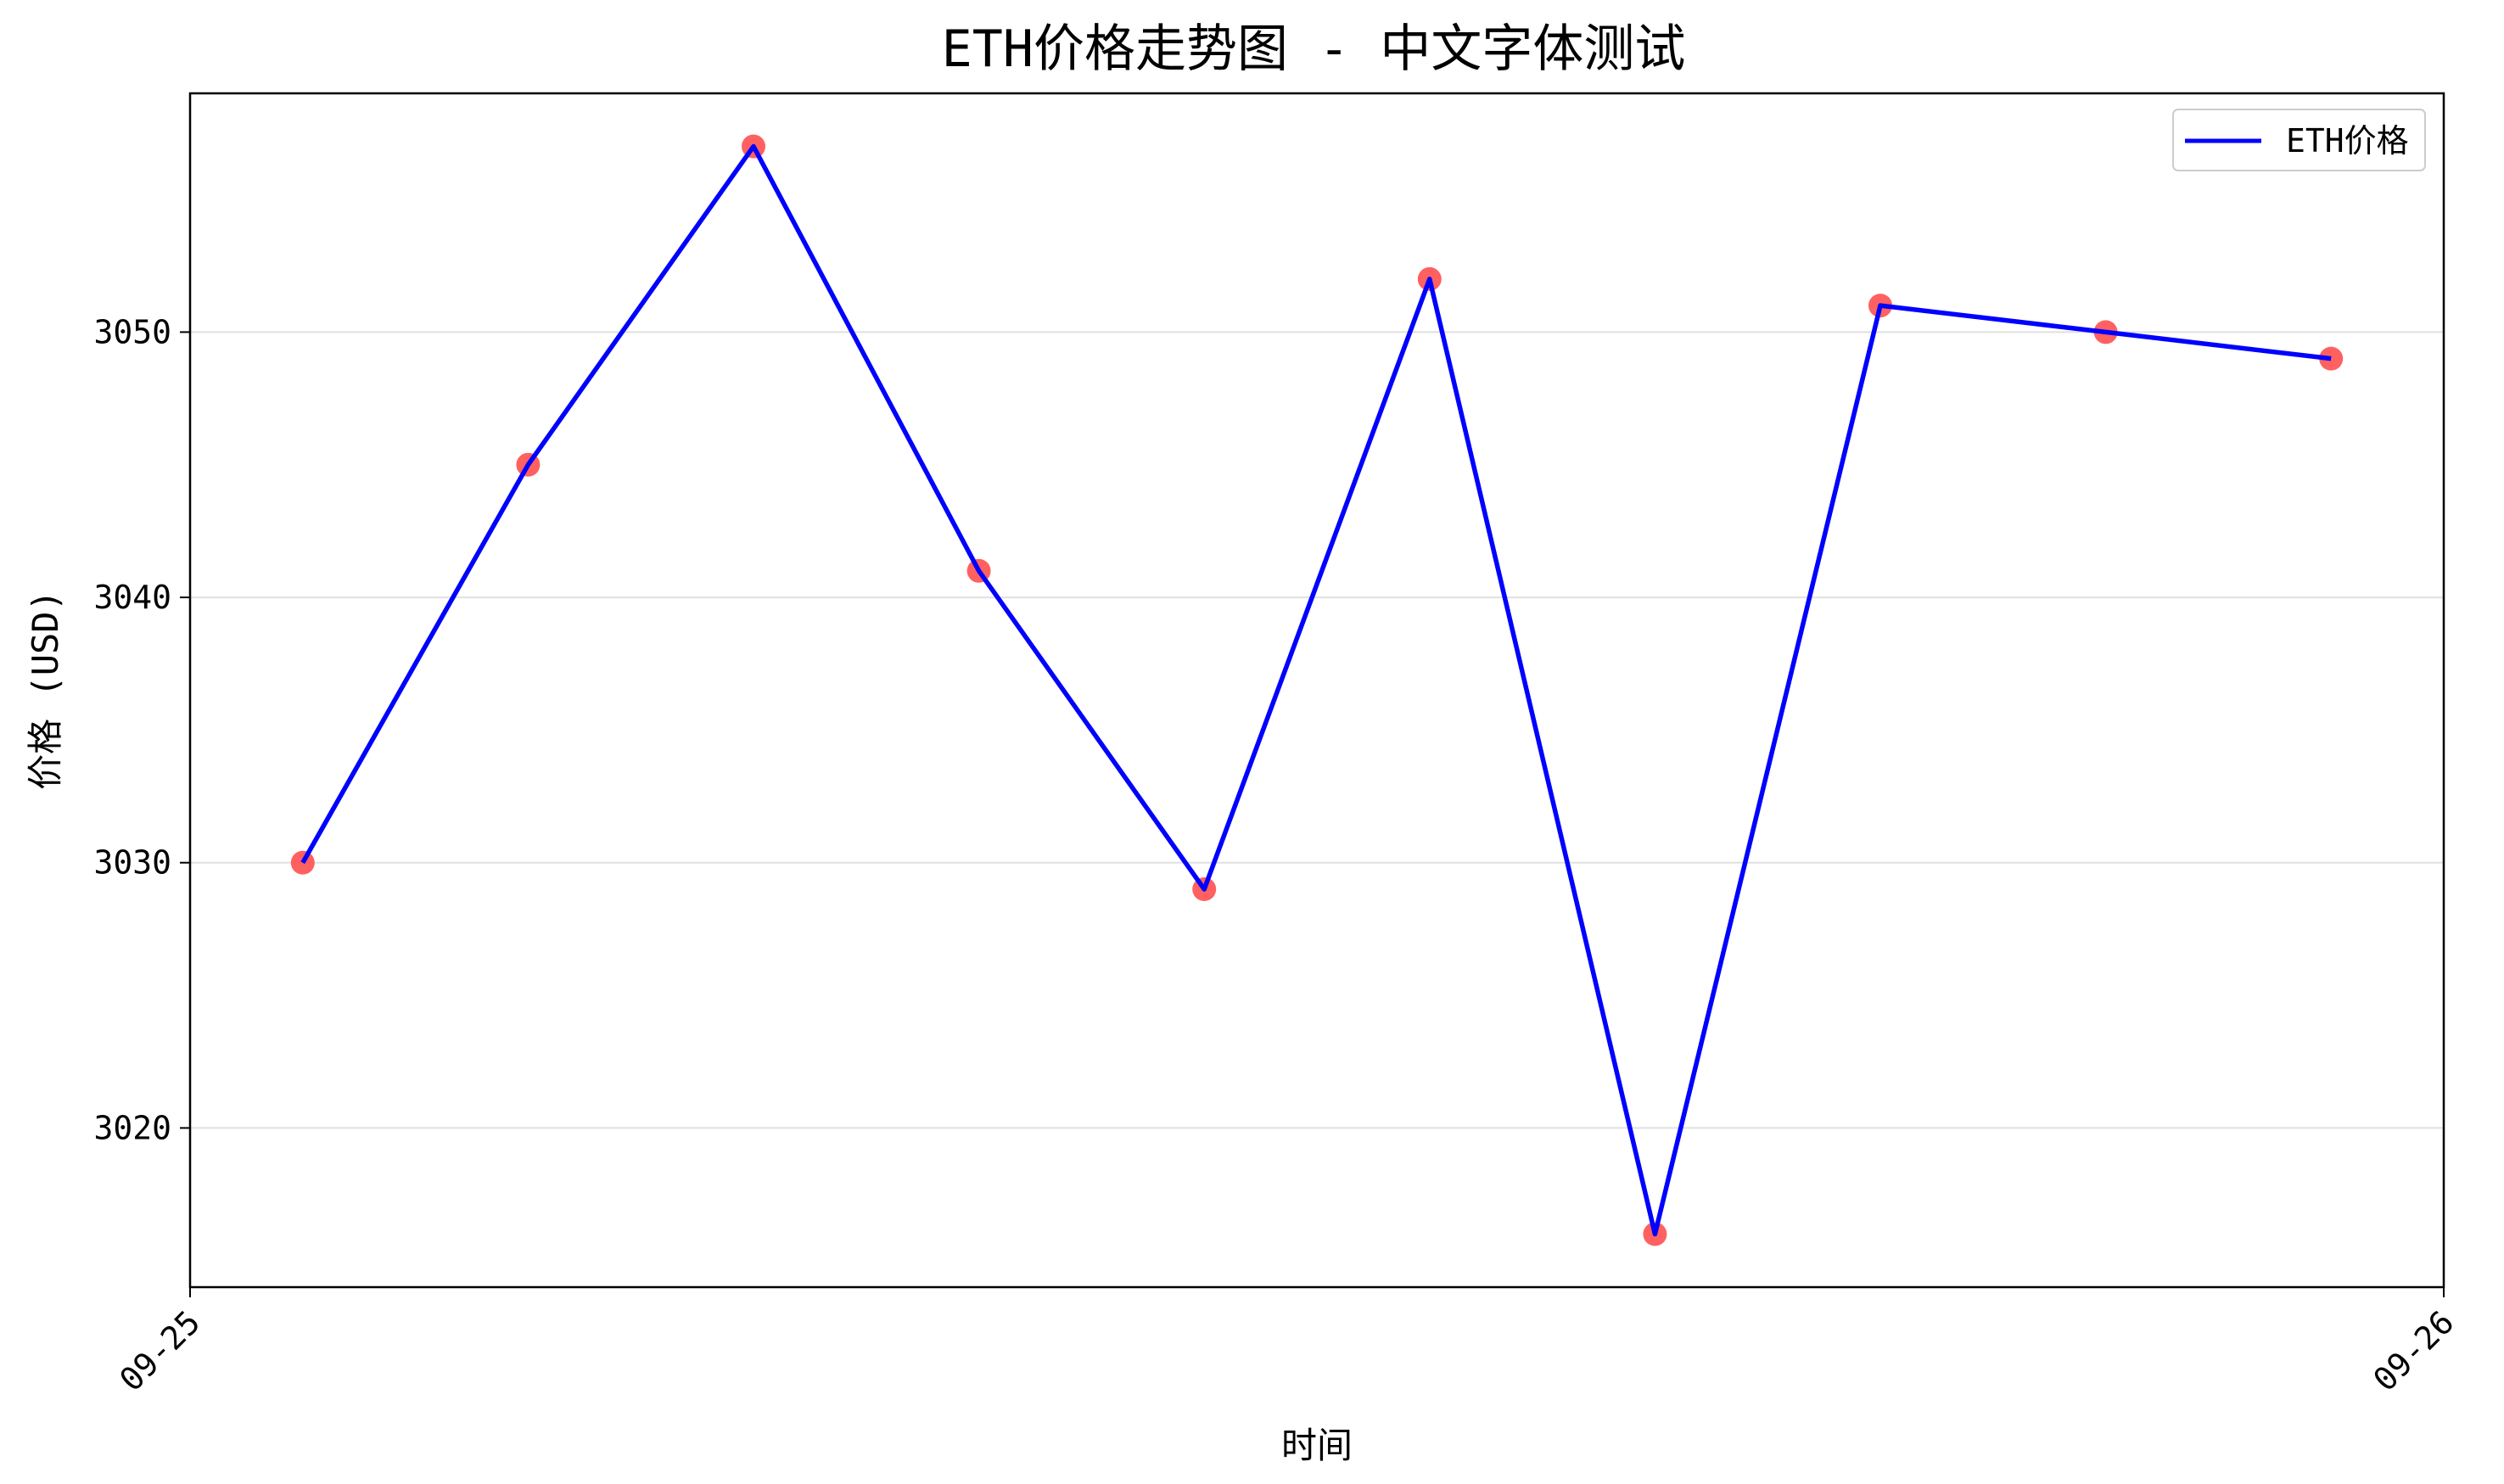 The width and height of the screenshot is (2504, 1484). I want to click on x-tick-label: 09-26, so click(2413, 1350).